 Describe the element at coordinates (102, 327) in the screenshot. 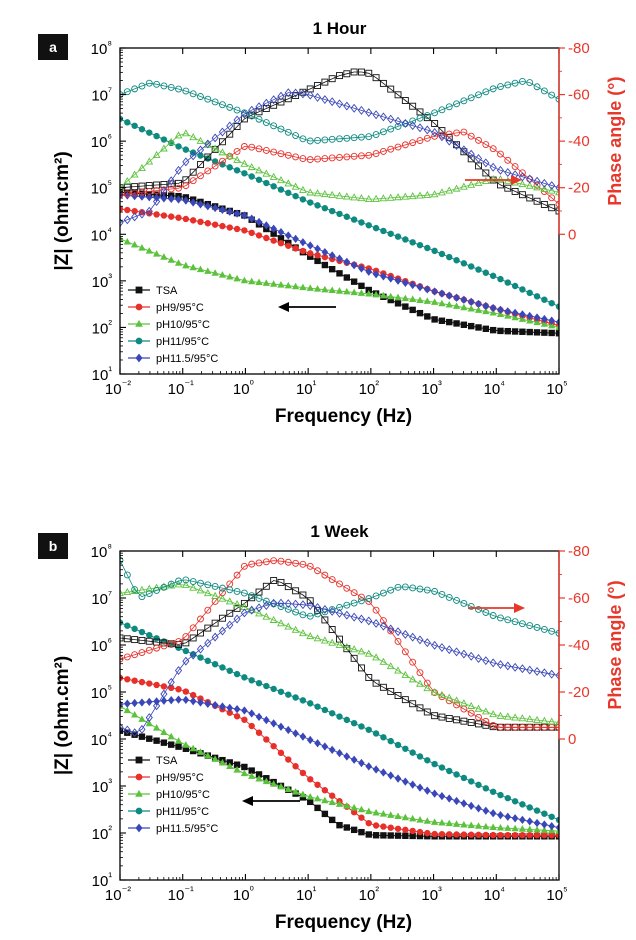

I see `y-tick-label: 10²` at that location.